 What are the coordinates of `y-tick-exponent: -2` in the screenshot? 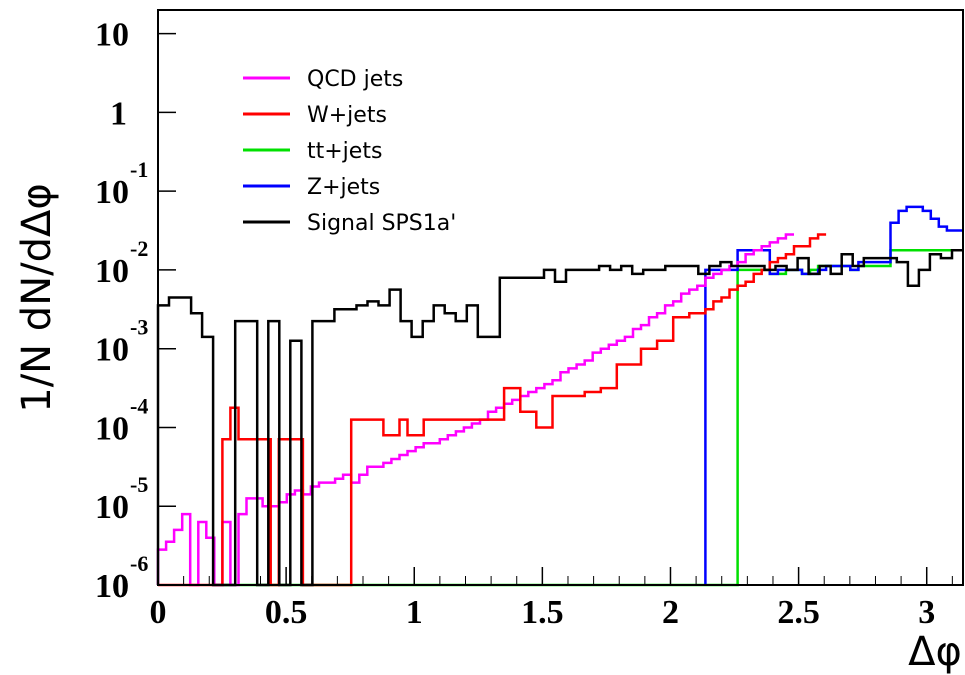 It's located at (139, 248).